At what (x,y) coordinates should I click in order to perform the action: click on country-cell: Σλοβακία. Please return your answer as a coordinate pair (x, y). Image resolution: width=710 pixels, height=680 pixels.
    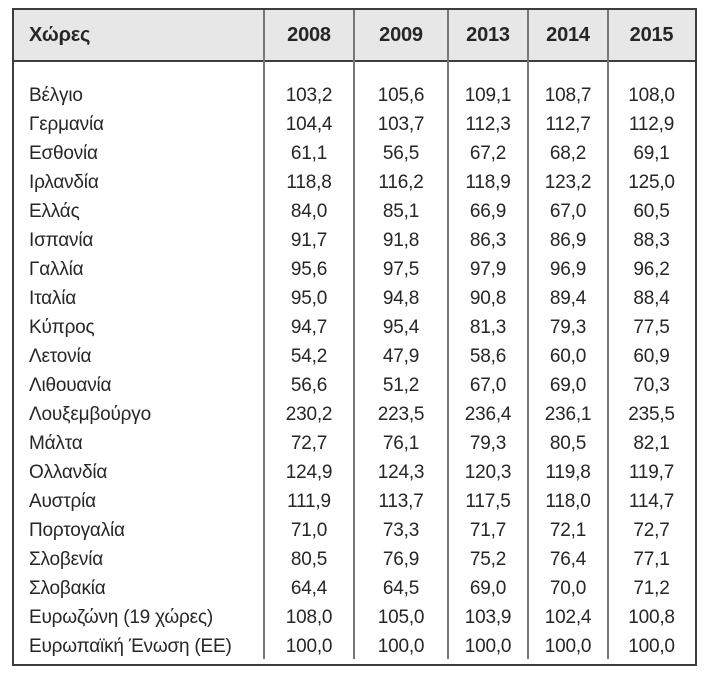
    Looking at the image, I should click on (67, 588).